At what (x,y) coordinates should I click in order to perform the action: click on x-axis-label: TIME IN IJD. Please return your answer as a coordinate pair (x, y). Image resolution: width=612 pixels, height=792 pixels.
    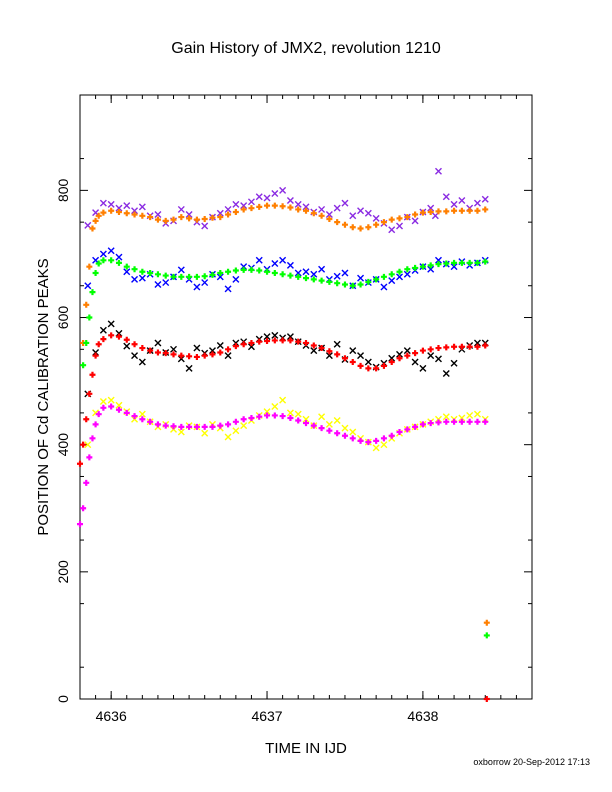
    Looking at the image, I should click on (306, 748).